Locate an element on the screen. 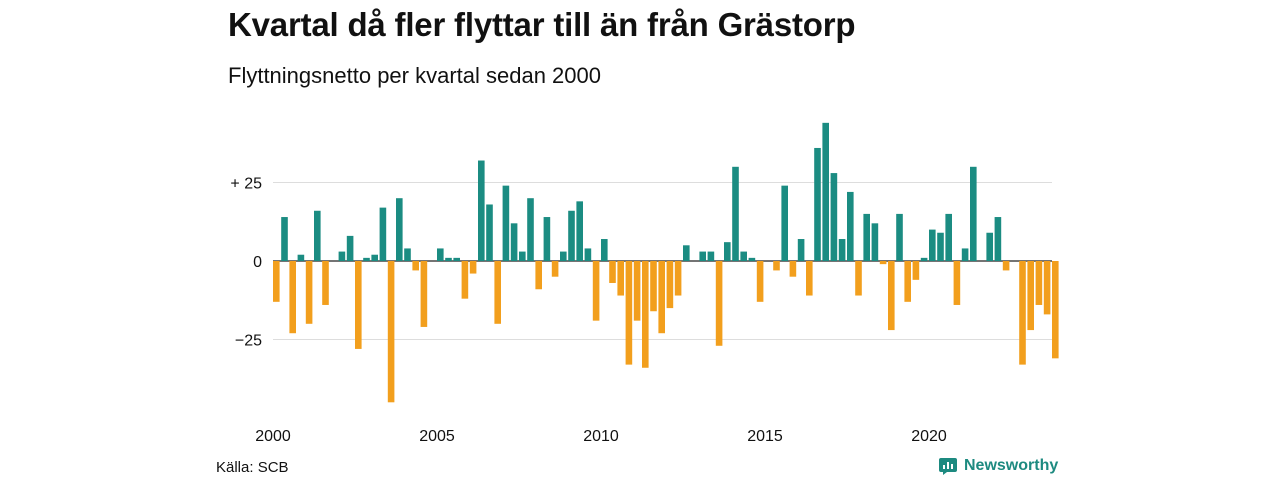  x-tick-label: 2005 is located at coordinates (437, 436).